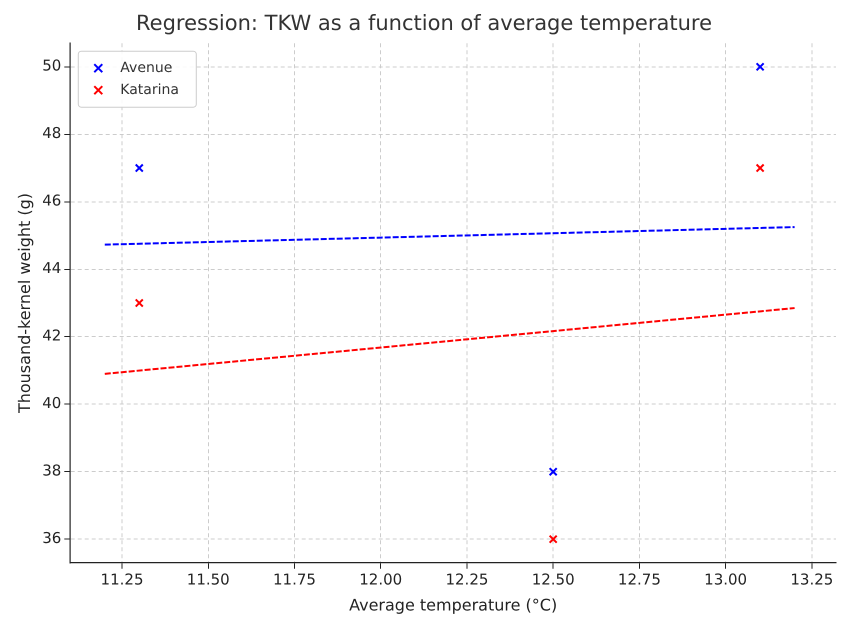 The height and width of the screenshot is (628, 852). I want to click on y-tick-label: 50, so click(52, 65).